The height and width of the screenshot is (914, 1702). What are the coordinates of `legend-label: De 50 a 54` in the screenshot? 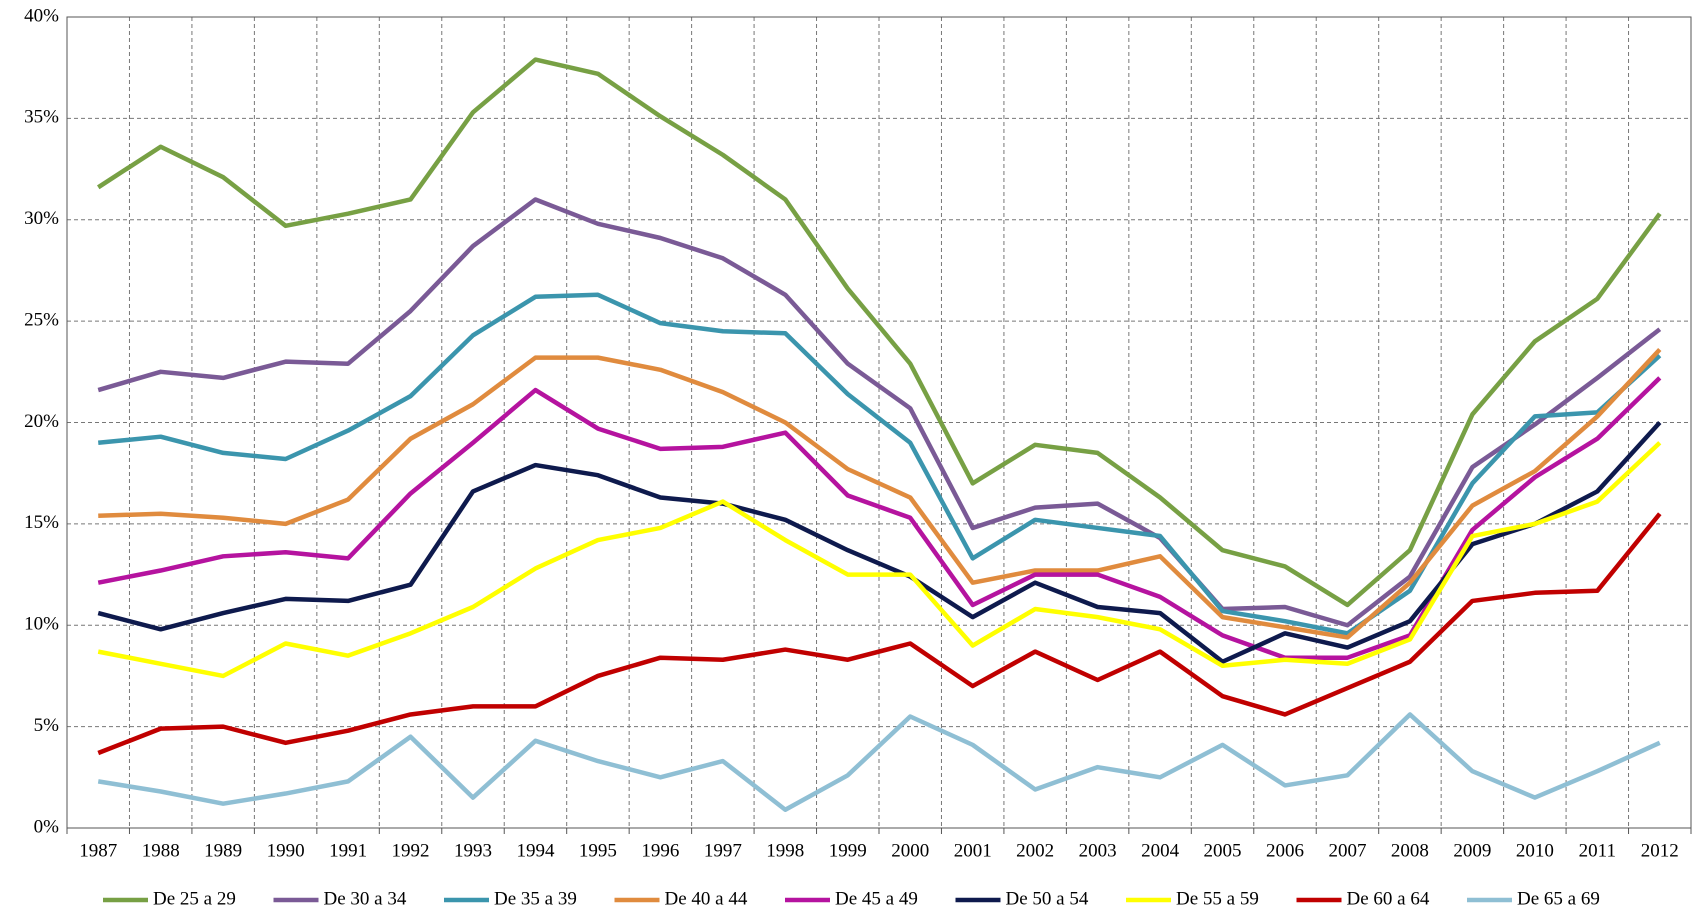 It's located at (1047, 898).